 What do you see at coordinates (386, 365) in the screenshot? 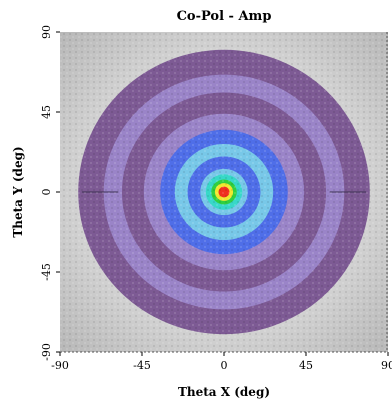
I see `x-tick-label-4: 90` at bounding box center [386, 365].